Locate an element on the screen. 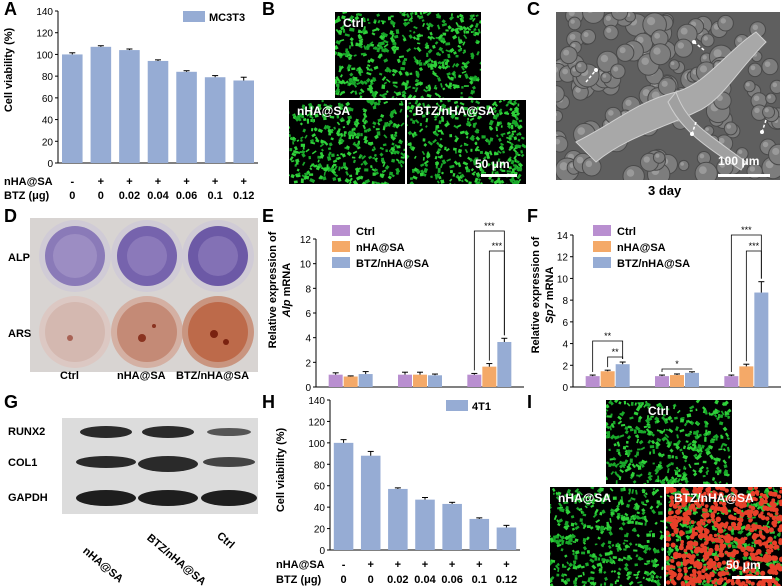  row1-value: + is located at coordinates (506, 565).